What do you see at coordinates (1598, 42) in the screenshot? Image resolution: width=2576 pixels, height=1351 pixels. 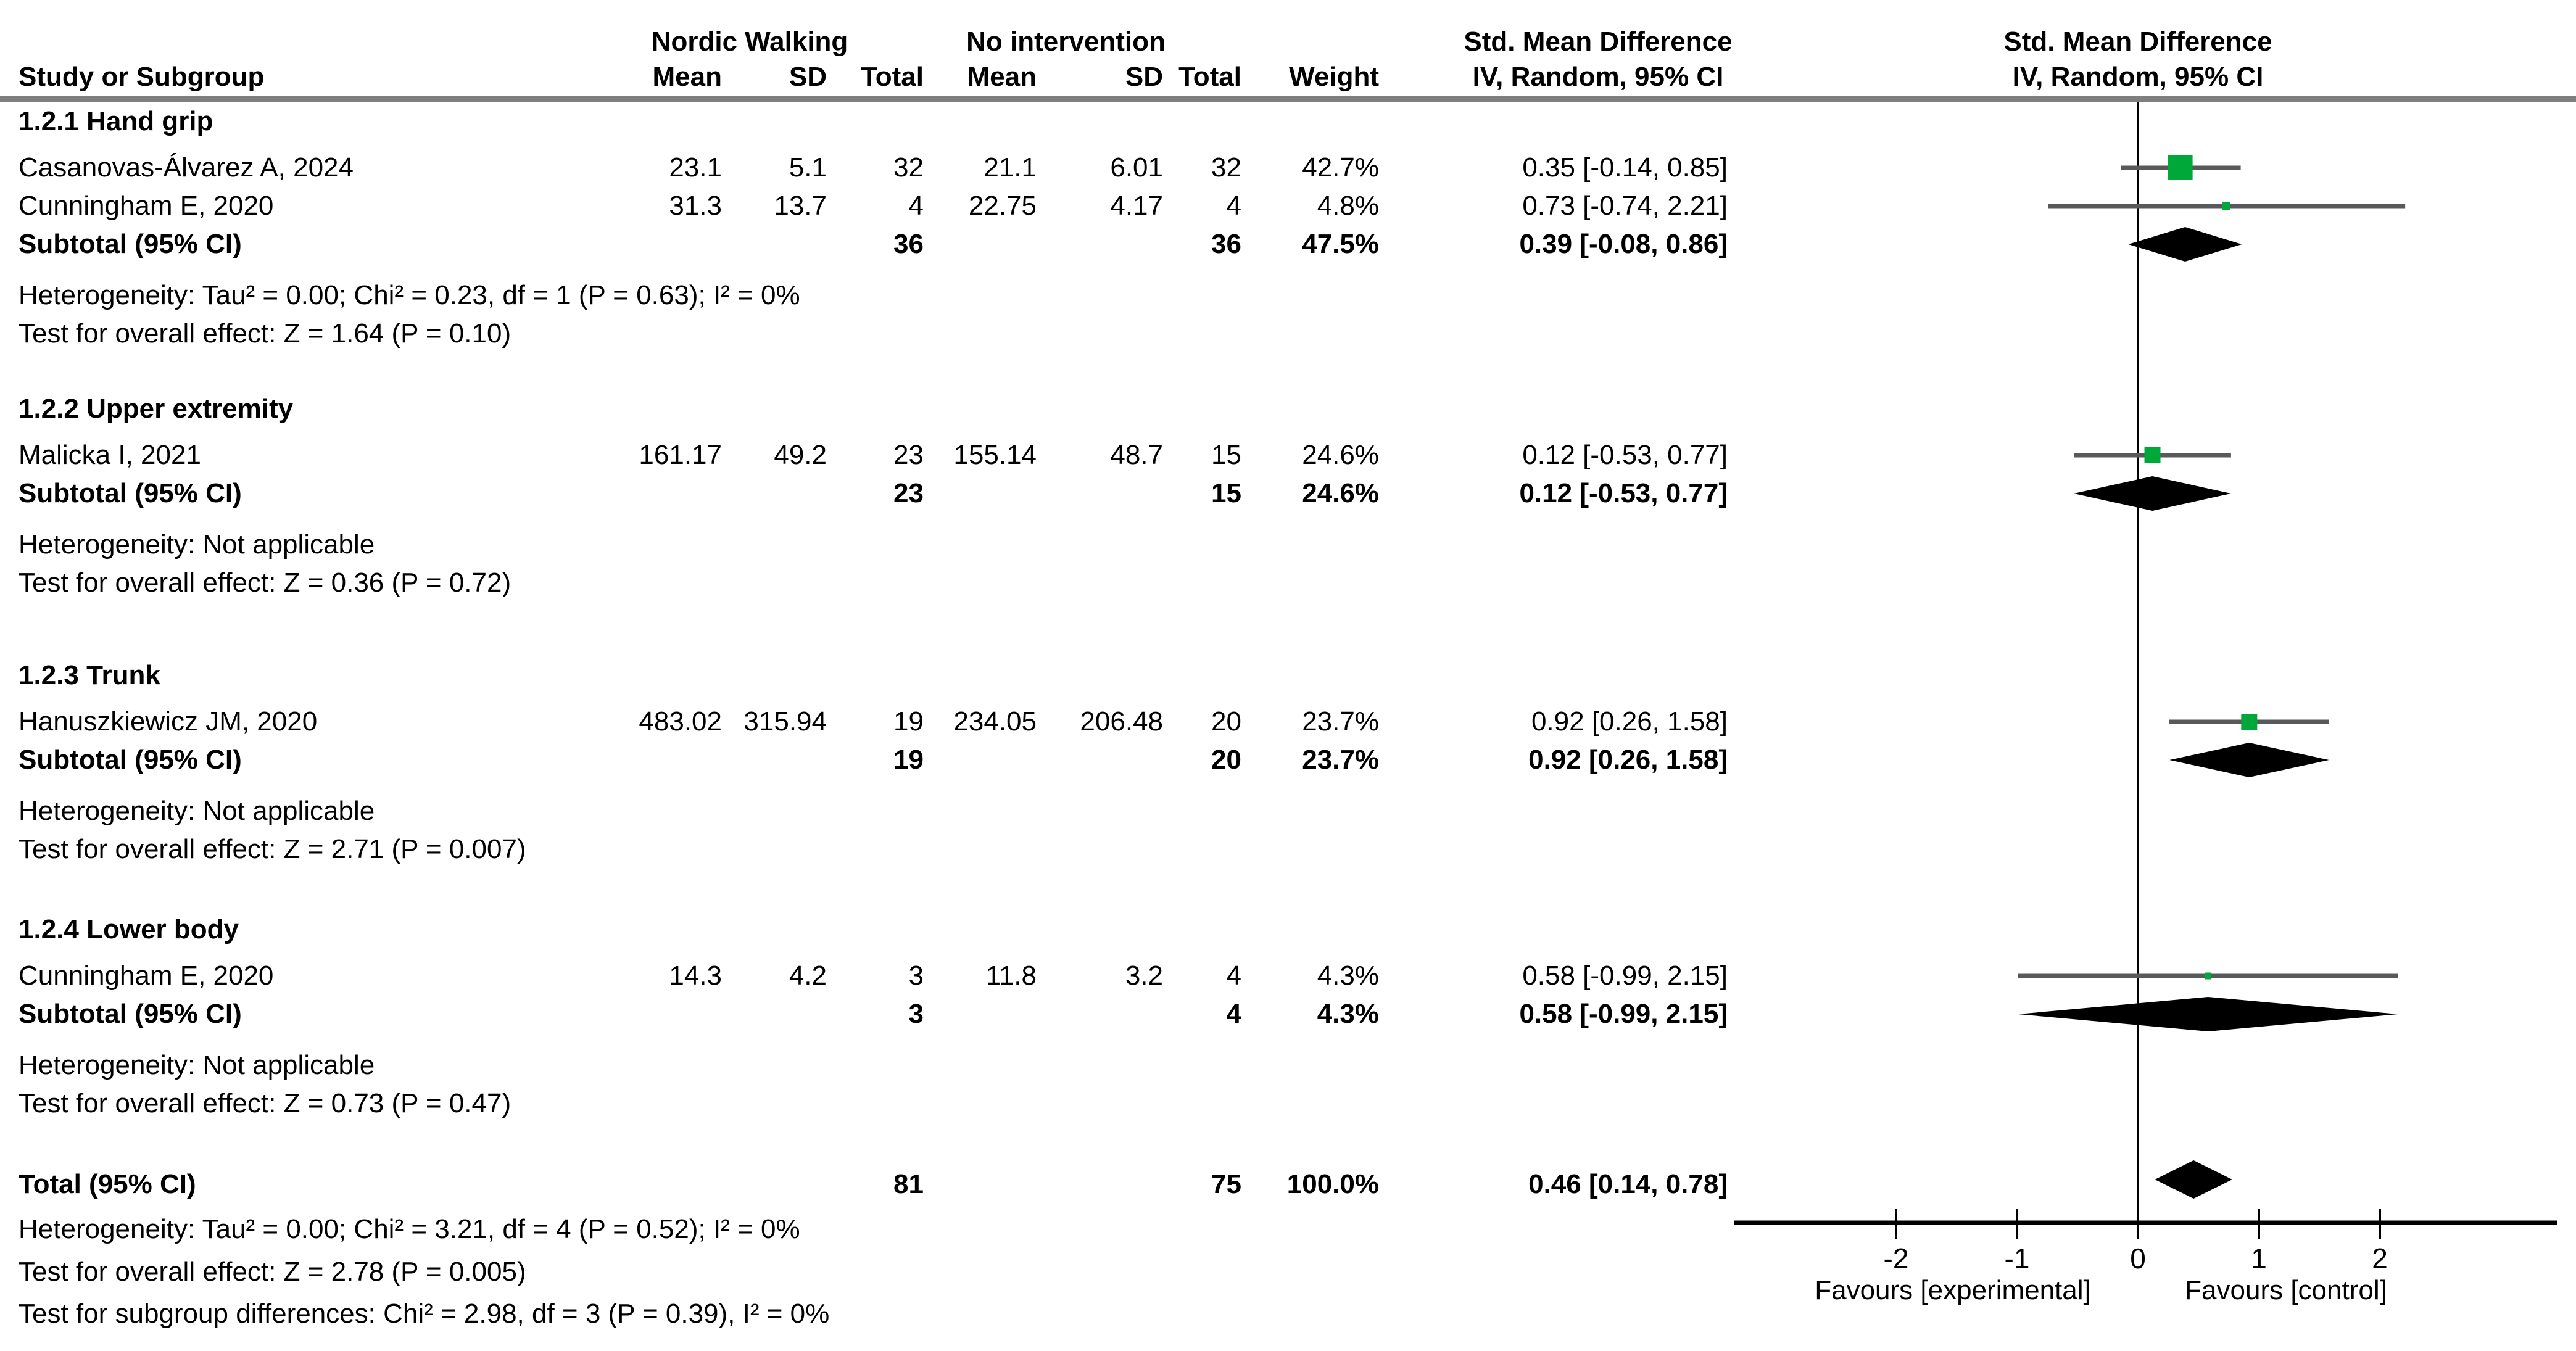 I see `effect-column-title: Std. Mean Difference` at bounding box center [1598, 42].